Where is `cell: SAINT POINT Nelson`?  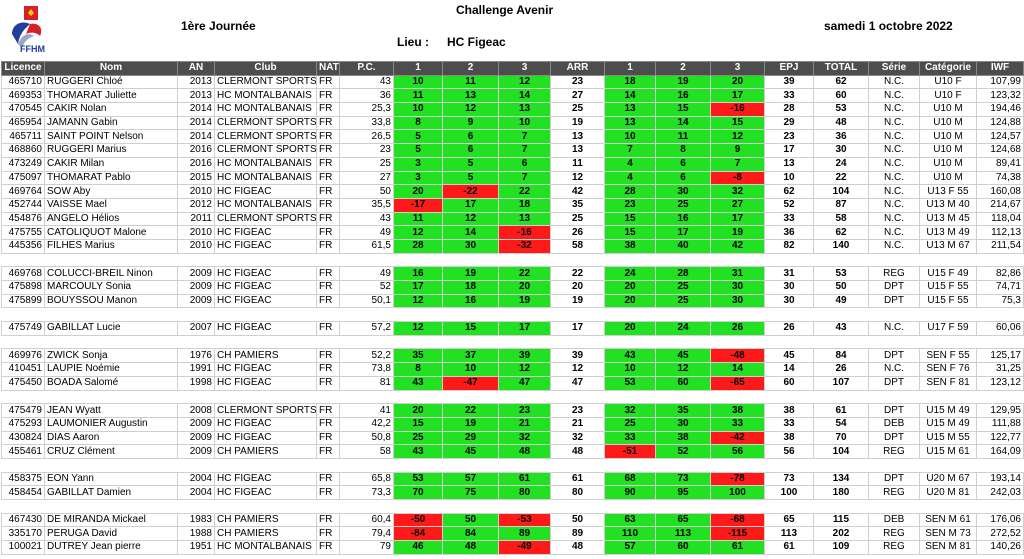 cell: SAINT POINT Nelson is located at coordinates (111, 137).